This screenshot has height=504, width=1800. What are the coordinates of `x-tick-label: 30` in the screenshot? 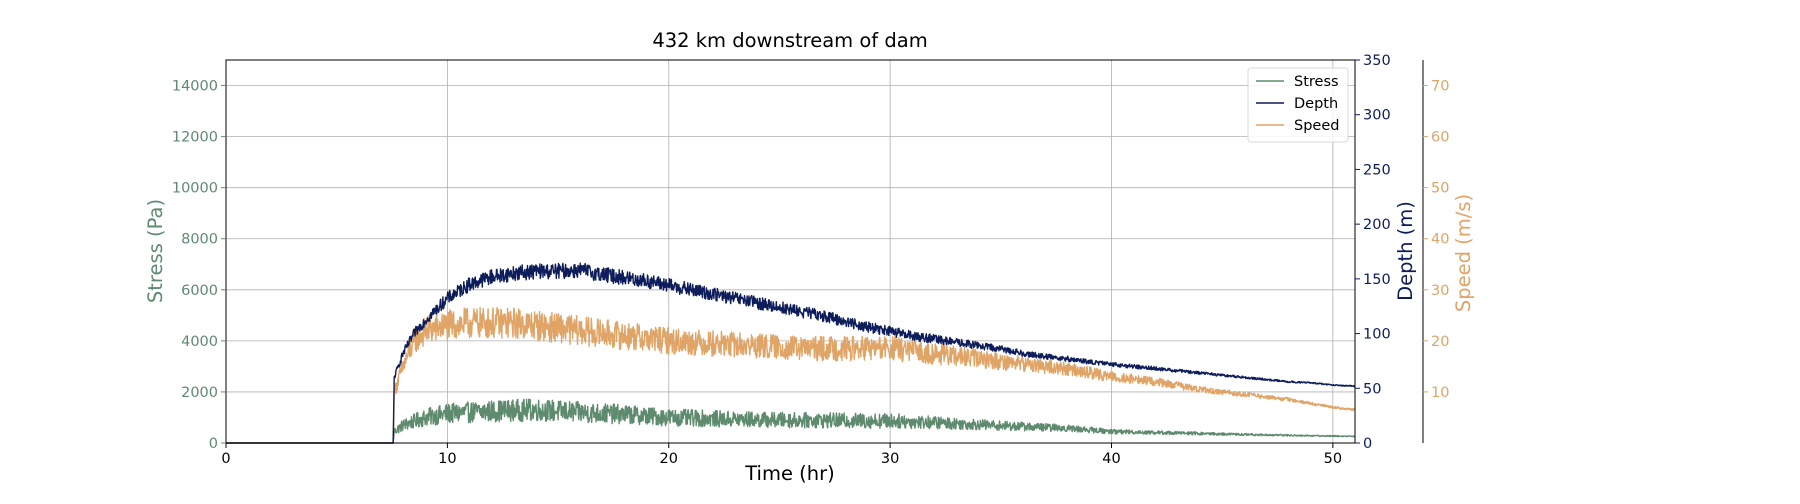 It's located at (890, 459).